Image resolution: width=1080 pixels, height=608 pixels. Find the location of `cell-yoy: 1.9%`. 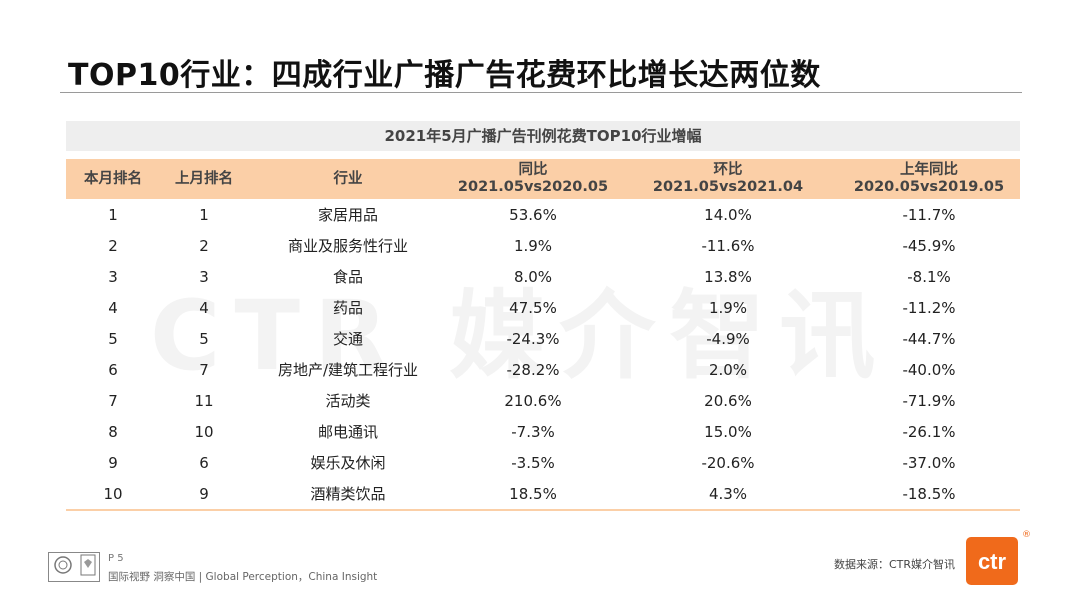

cell-yoy: 1.9% is located at coordinates (533, 245).